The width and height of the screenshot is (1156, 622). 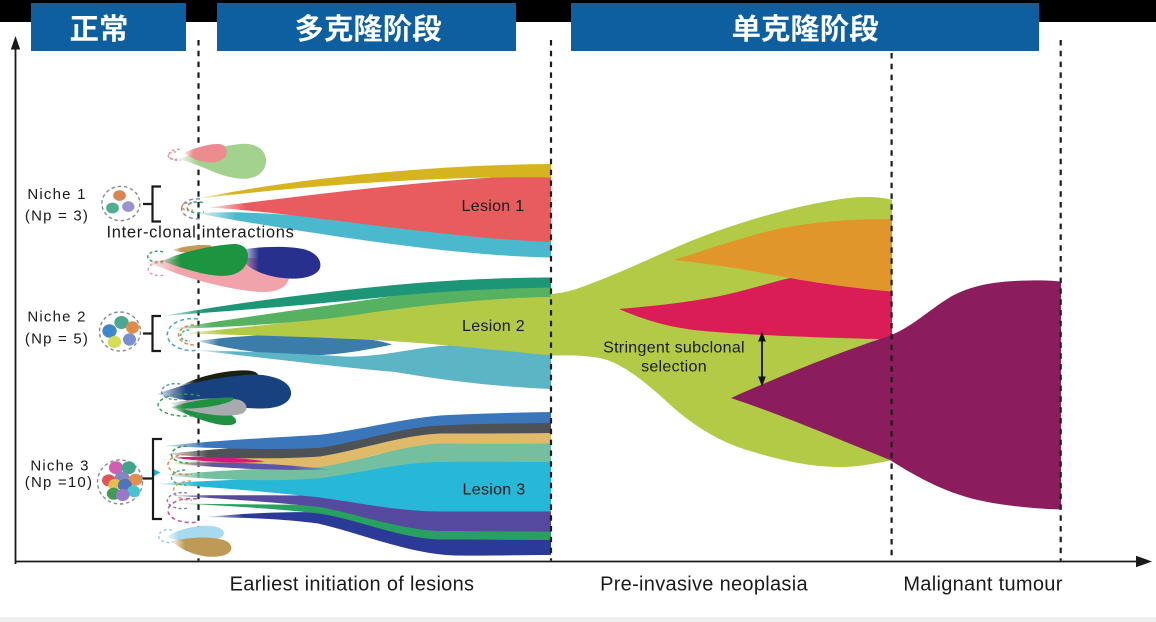 I want to click on svg-text: (Np =10), so click(x=59, y=482).